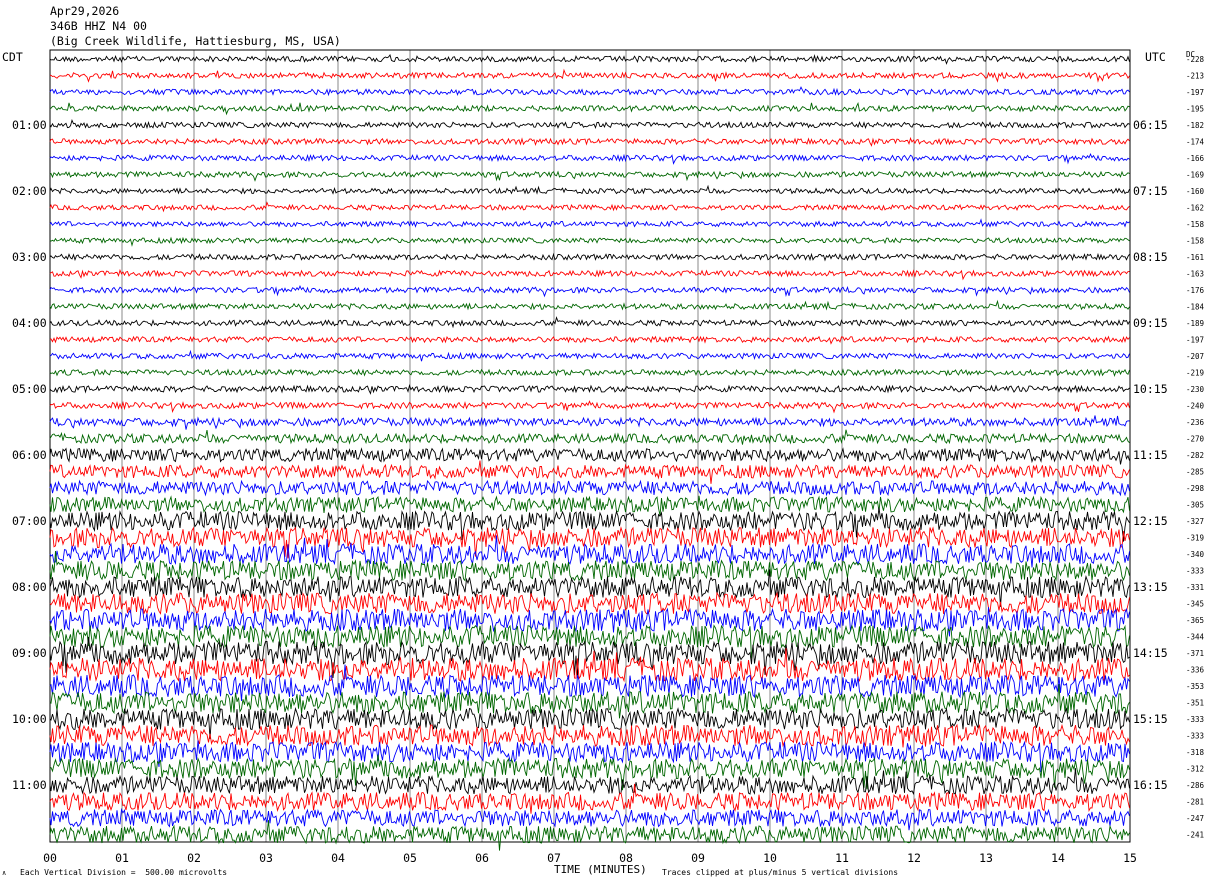 The width and height of the screenshot is (1210, 886). I want to click on right-hour-label: 12:15, so click(1150, 521).